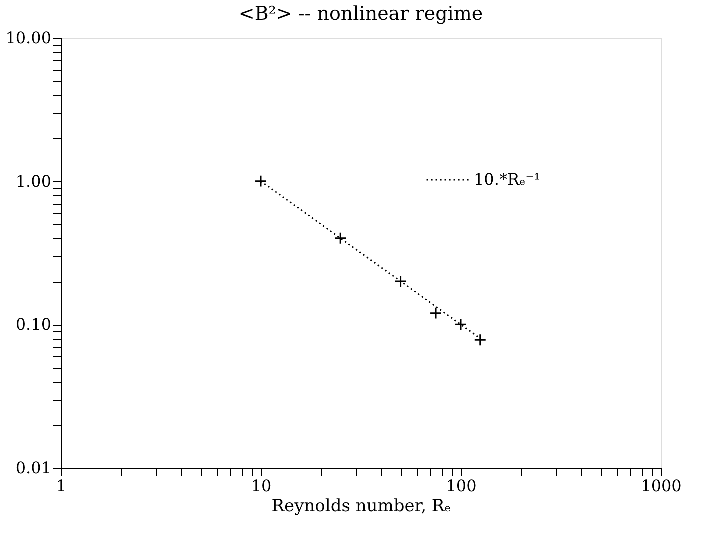  What do you see at coordinates (34, 324) in the screenshot?
I see `y-tick-label: 0.10` at bounding box center [34, 324].